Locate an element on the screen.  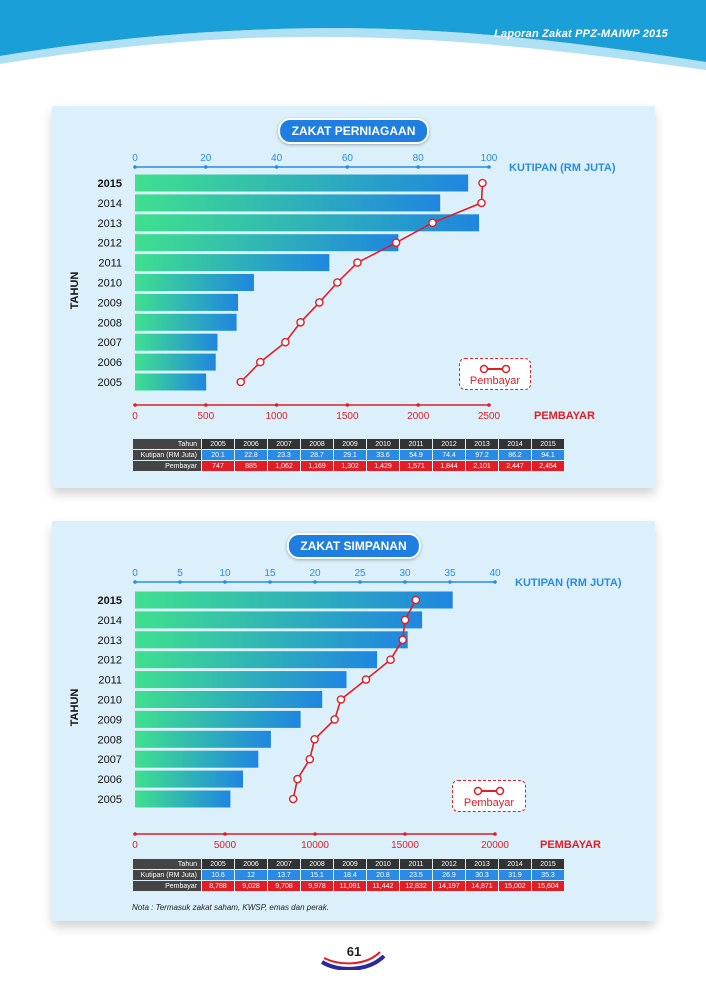
table-cell-pembayar: 9,978 is located at coordinates (317, 886).